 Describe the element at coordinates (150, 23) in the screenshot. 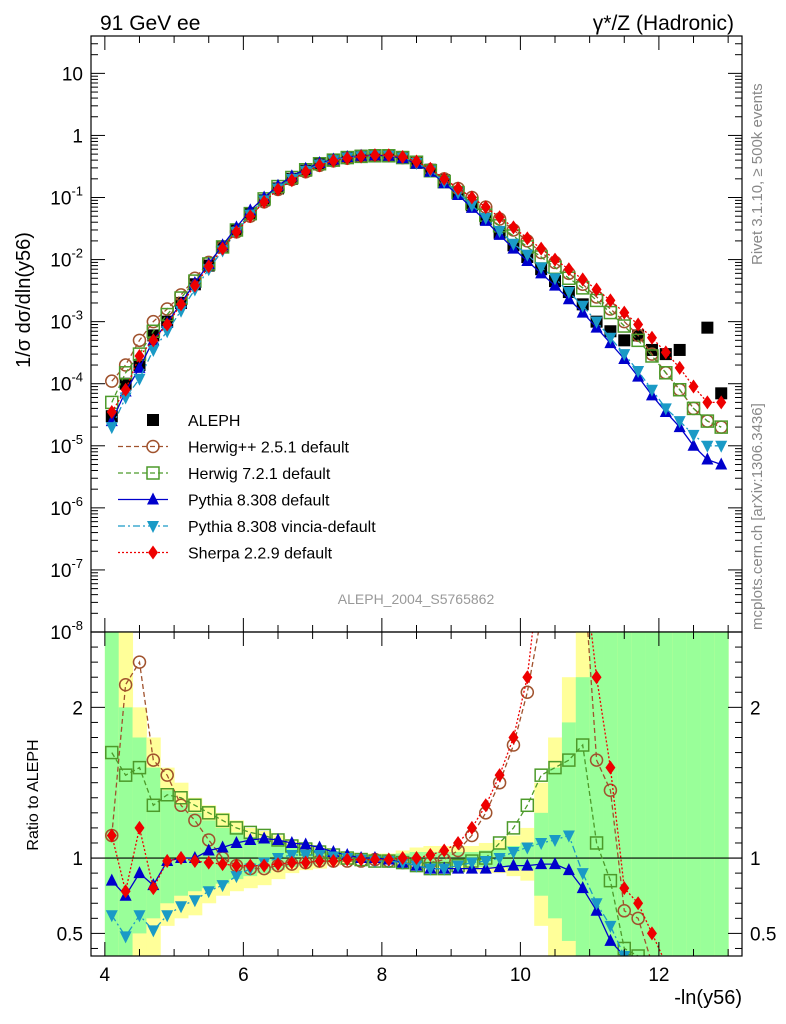

I see `title-left: 91 GeV ee` at that location.